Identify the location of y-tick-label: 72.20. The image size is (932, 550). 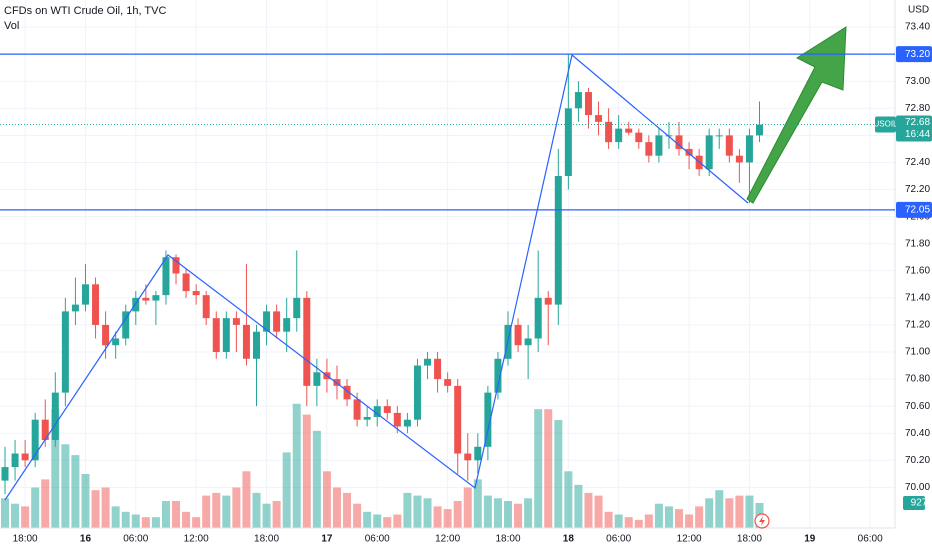
(917, 189).